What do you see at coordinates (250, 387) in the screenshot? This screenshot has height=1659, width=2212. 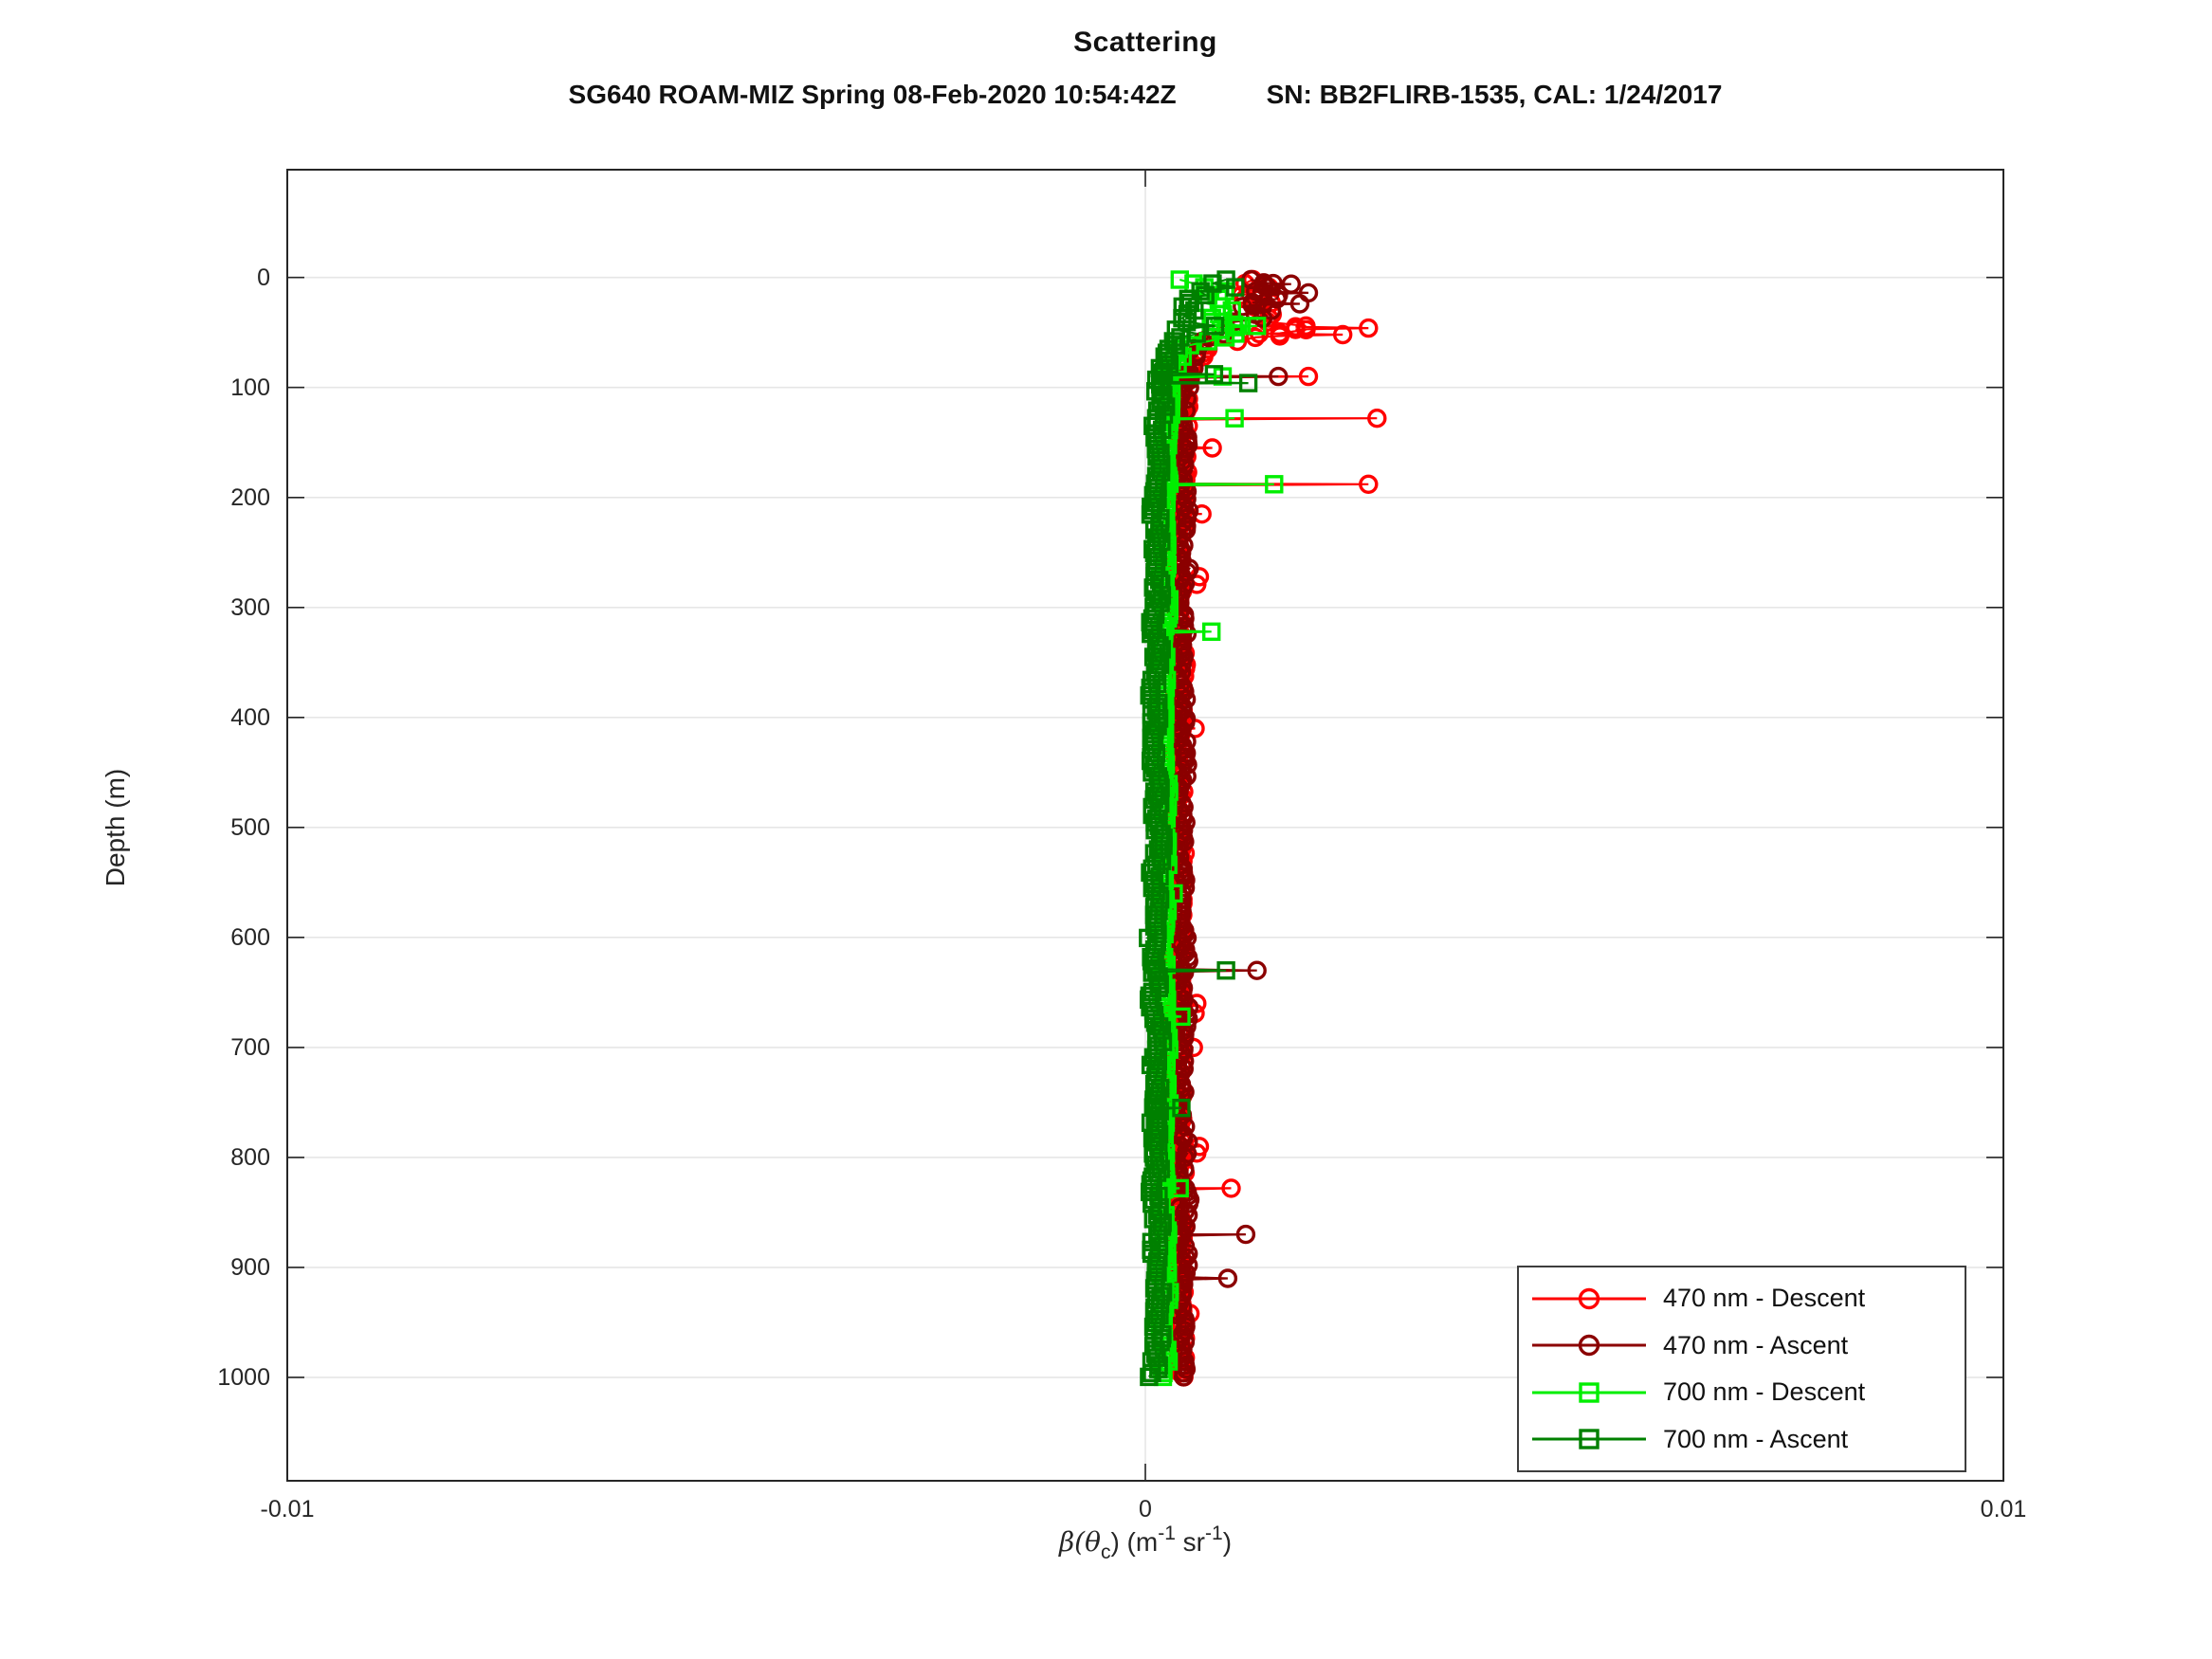 I see `y-tick-label: 100` at bounding box center [250, 387].